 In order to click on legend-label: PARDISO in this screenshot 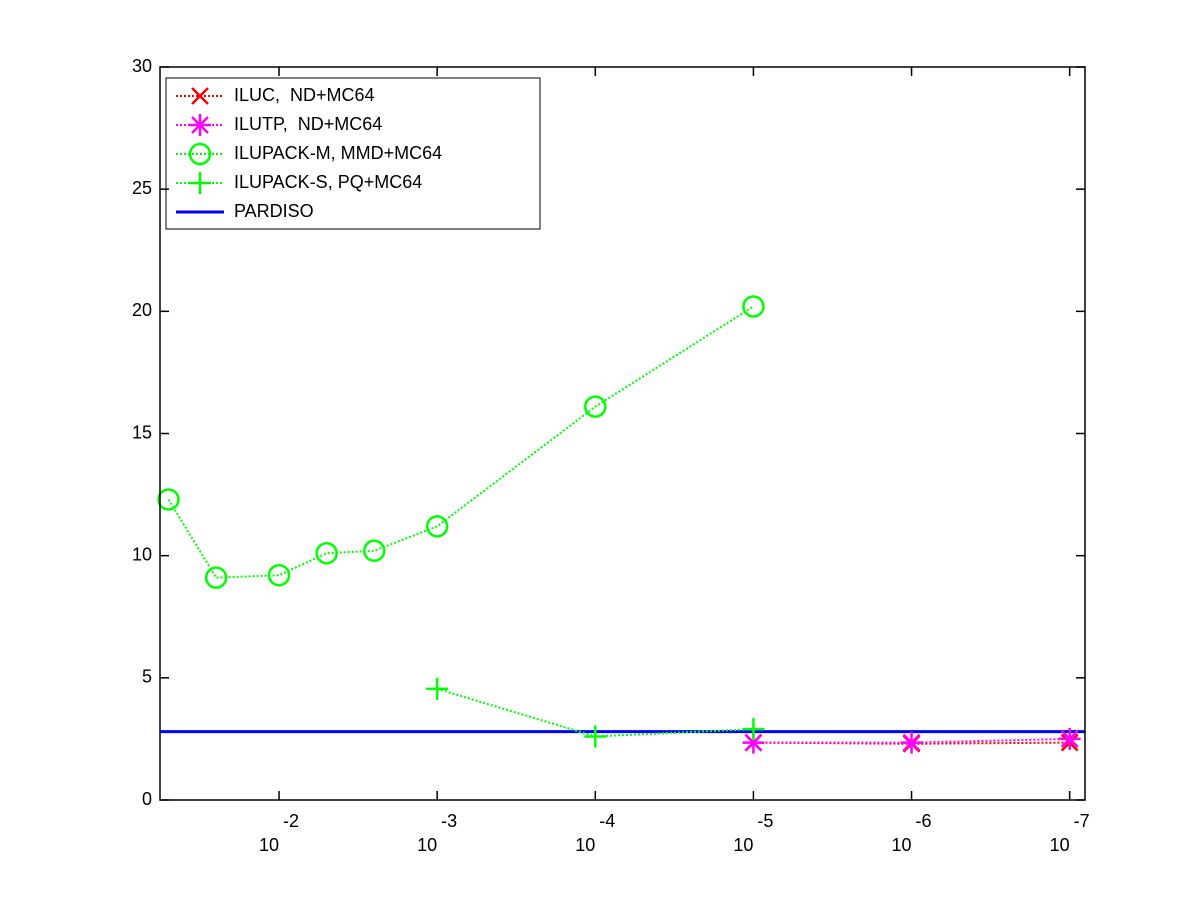, I will do `click(274, 211)`.